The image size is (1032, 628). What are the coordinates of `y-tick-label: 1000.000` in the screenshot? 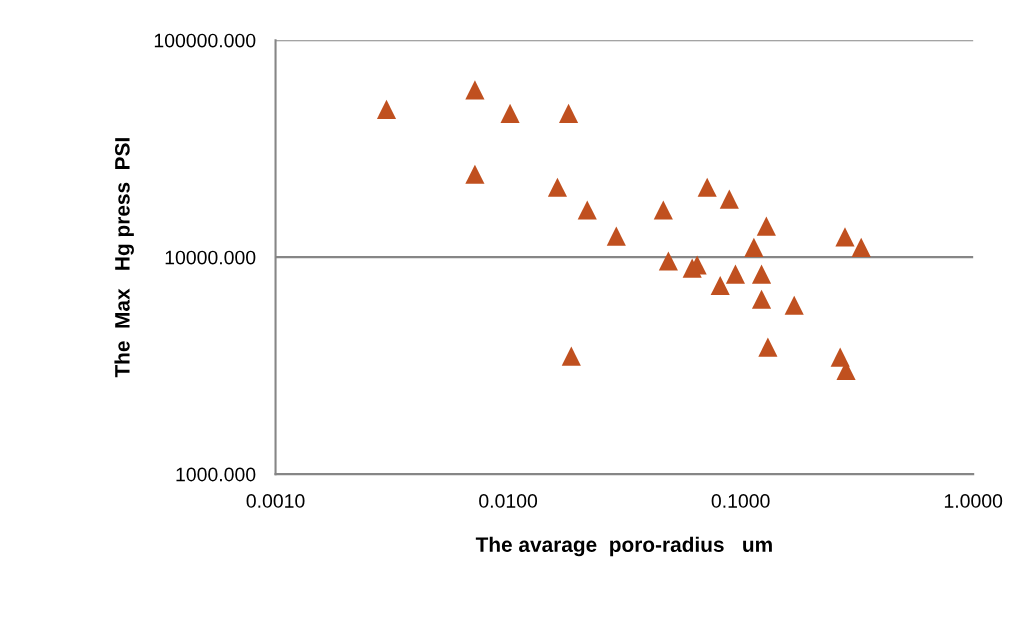 It's located at (216, 474).